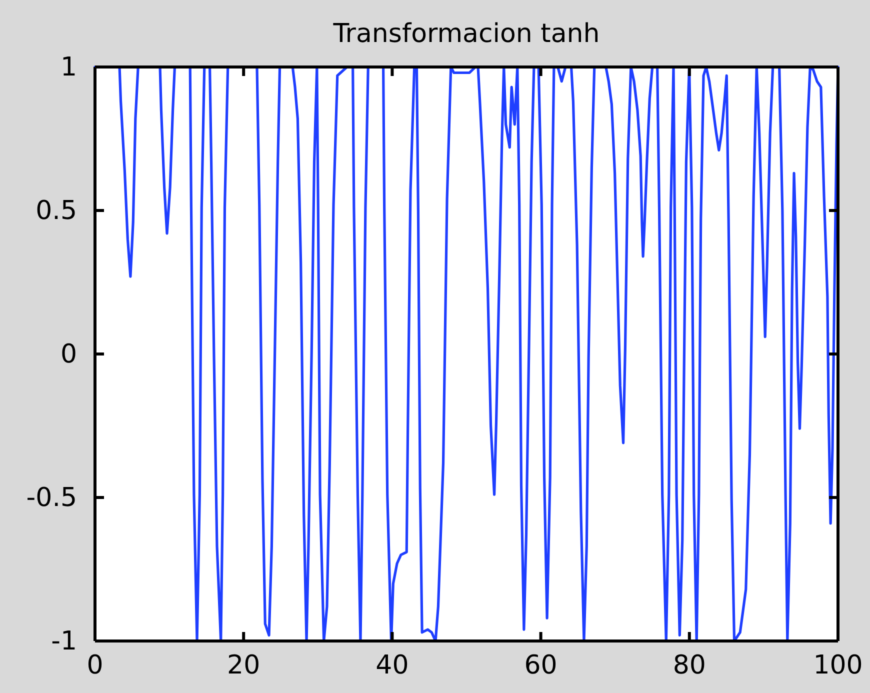 This screenshot has height=693, width=870. What do you see at coordinates (392, 665) in the screenshot?
I see `x-tick-label: 40` at bounding box center [392, 665].